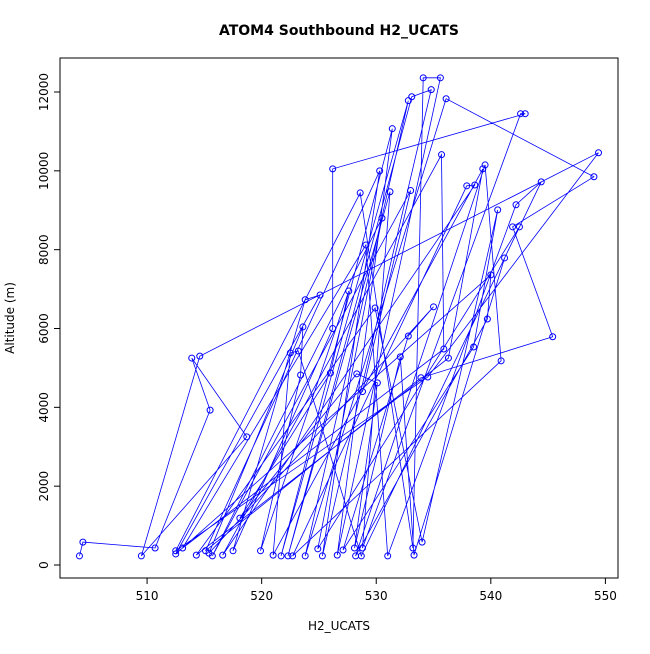 The image size is (650, 654). I want to click on y-axis-label: Altitude (m), so click(10, 318).